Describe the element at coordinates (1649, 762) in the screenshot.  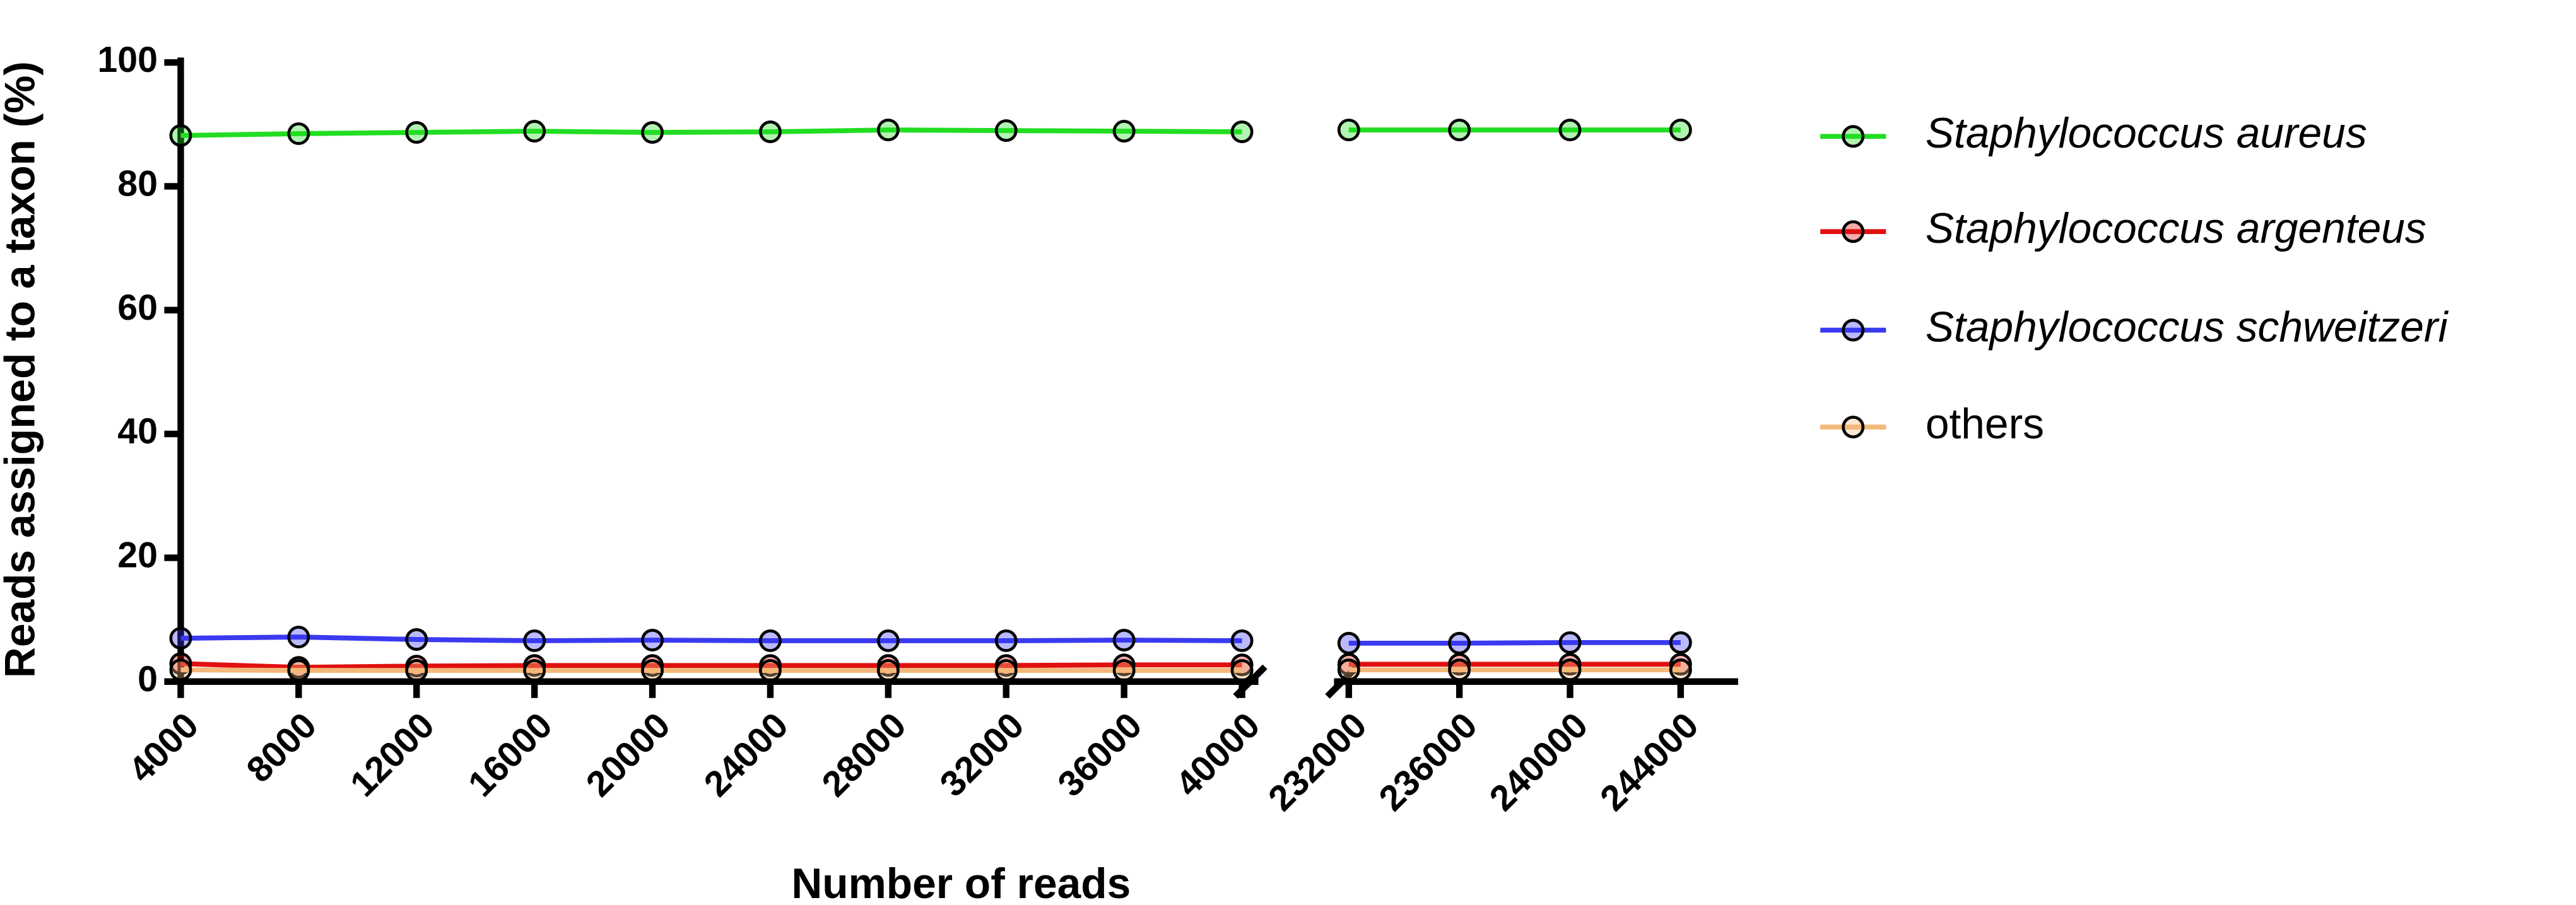
I see `x-tick-label: 244000` at that location.